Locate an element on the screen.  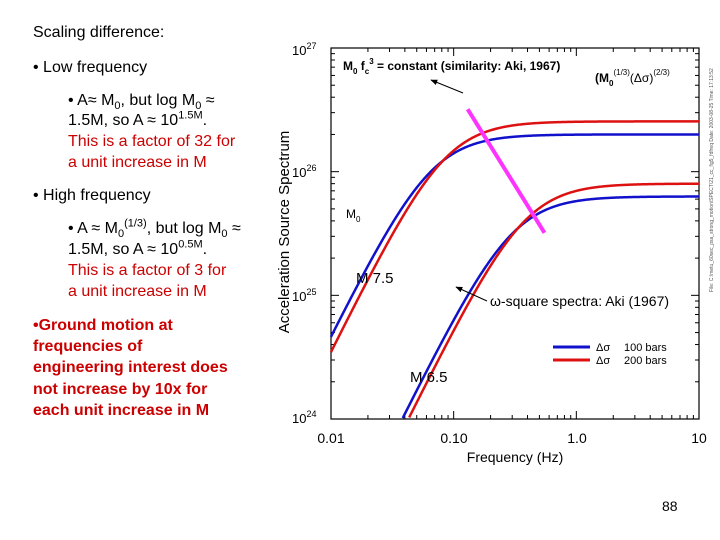
ground-motion-line4: not increase by 10x for is located at coordinates (120, 389).